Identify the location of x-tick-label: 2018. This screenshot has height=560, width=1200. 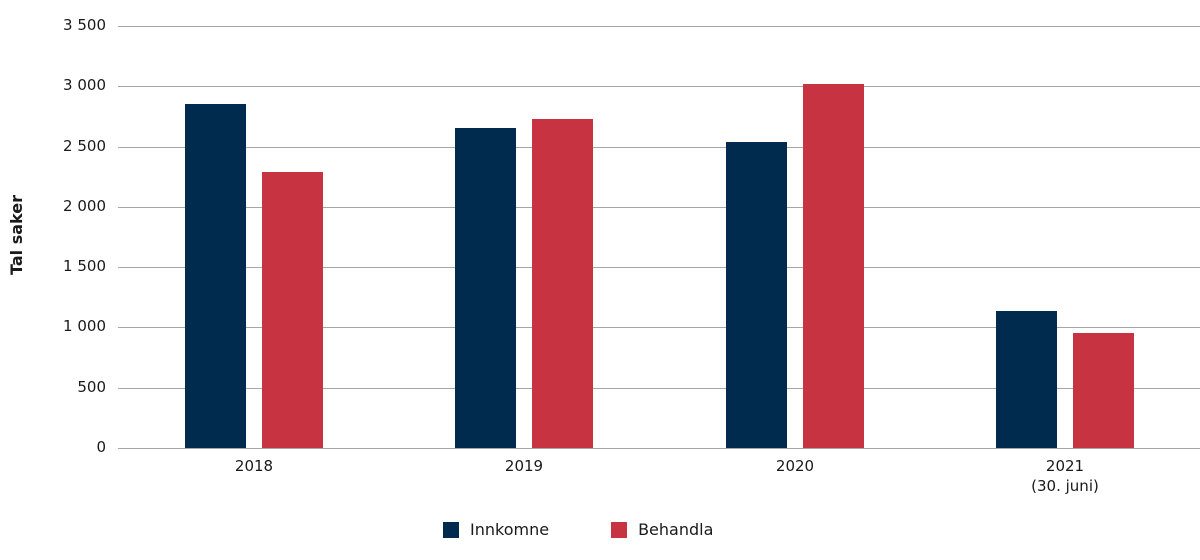
(254, 466).